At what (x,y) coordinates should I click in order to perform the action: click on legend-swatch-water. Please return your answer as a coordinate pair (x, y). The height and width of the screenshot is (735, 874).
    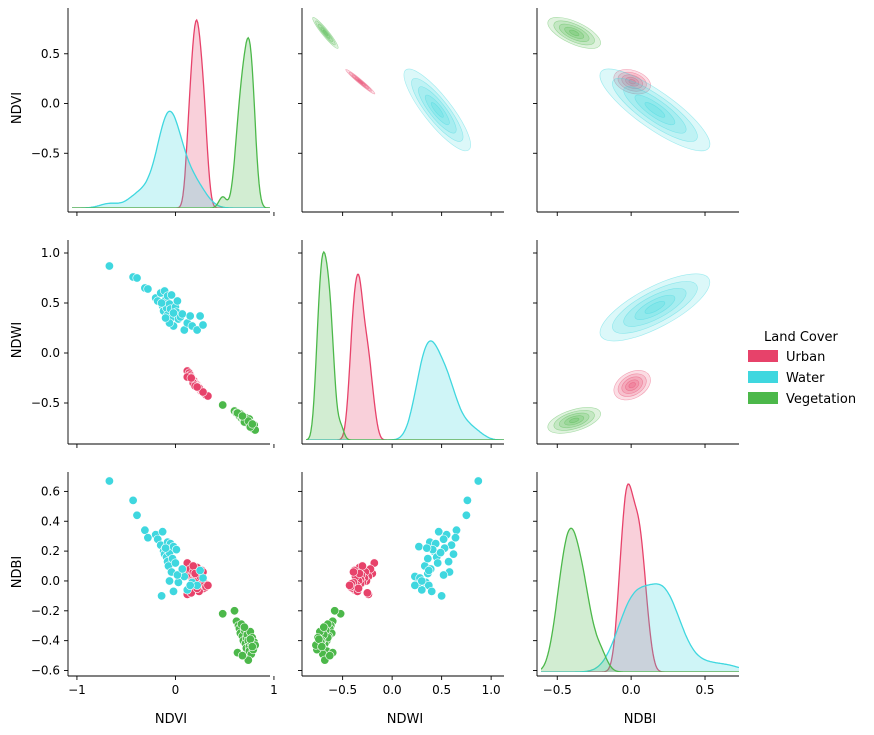
    Looking at the image, I should click on (763, 377).